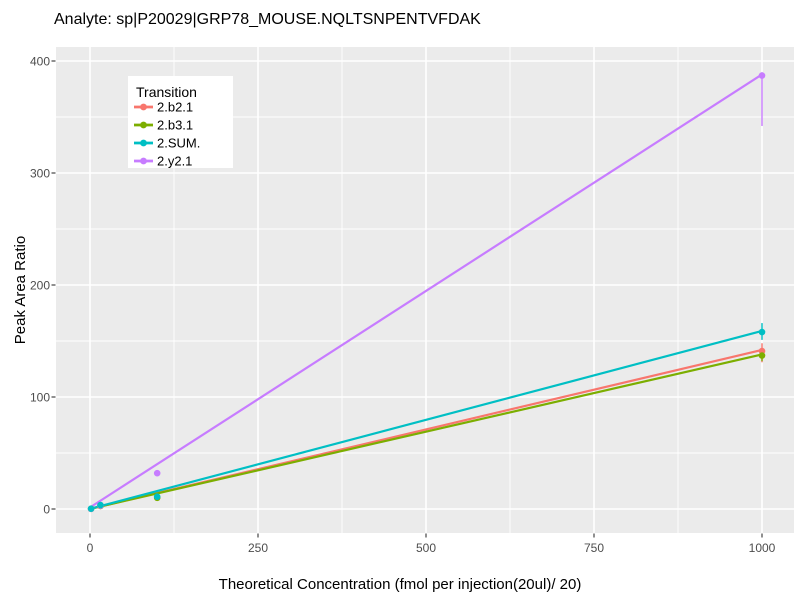  I want to click on legend-item: 2.y2.1, so click(163, 161).